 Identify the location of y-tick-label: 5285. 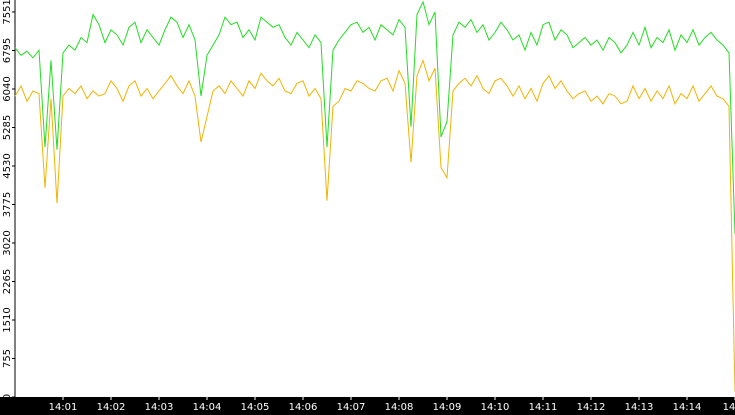
(7, 127).